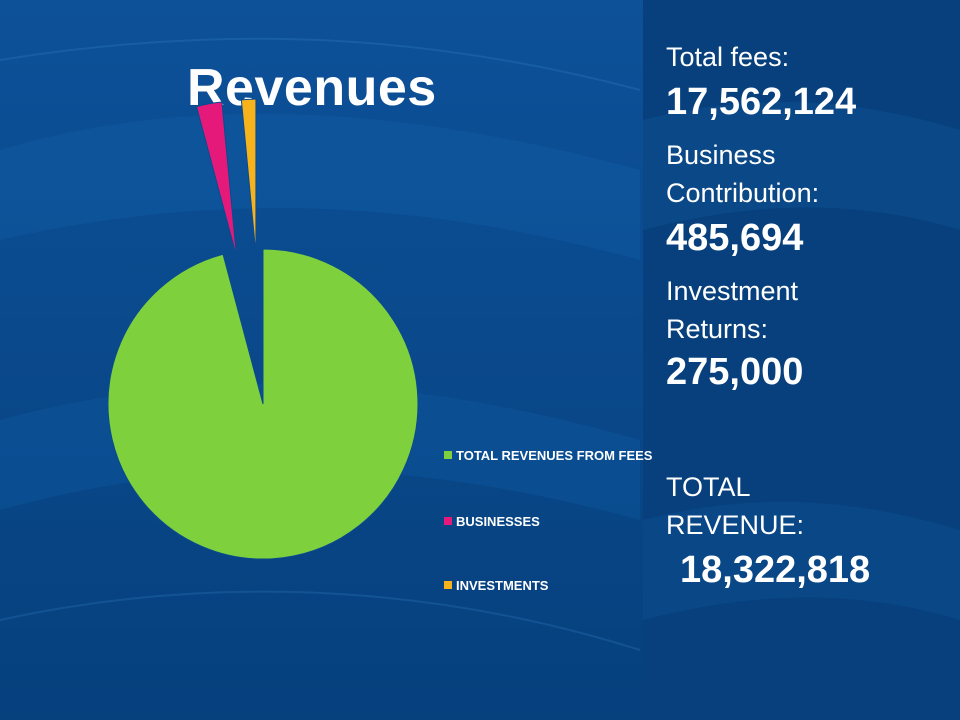 Image resolution: width=960 pixels, height=720 pixels. Describe the element at coordinates (498, 521) in the screenshot. I see `legend-label-businesses: BUSINESSES` at that location.